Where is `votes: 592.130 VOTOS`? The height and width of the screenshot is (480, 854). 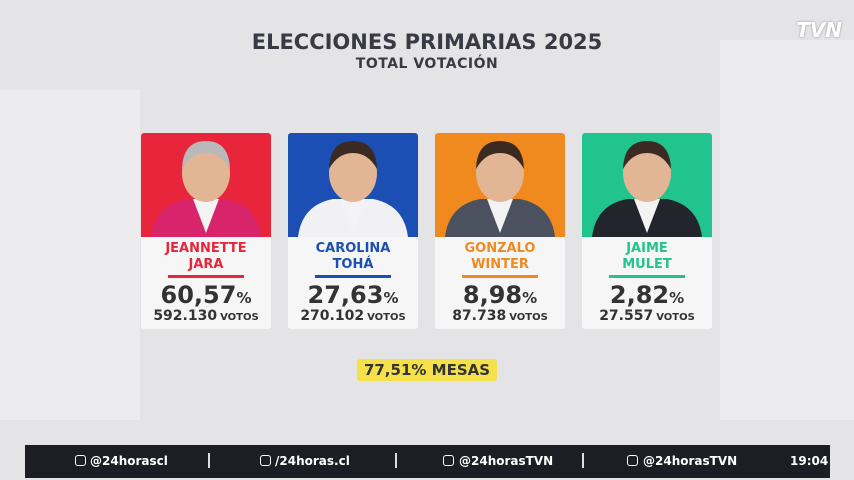
votes: 592.130 VOTOS is located at coordinates (206, 316).